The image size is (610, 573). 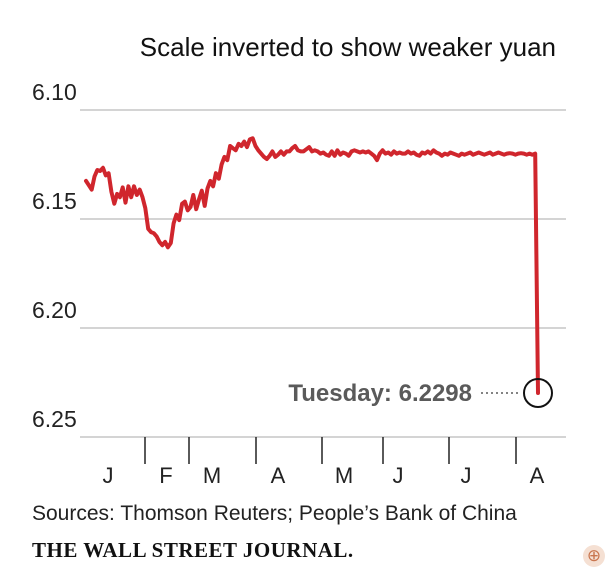 I want to click on chart-subtitle: Scale inverted to show weaker yuan, so click(x=347, y=47).